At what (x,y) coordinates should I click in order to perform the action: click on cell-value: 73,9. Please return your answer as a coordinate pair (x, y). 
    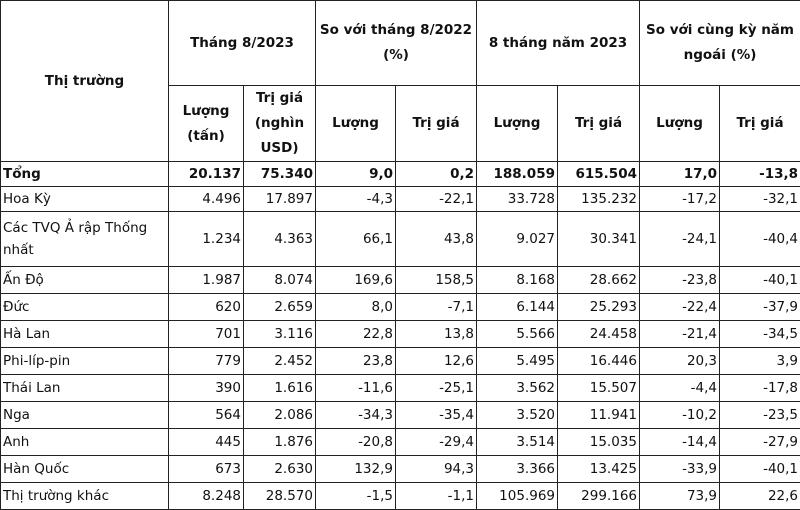
    Looking at the image, I should click on (680, 496).